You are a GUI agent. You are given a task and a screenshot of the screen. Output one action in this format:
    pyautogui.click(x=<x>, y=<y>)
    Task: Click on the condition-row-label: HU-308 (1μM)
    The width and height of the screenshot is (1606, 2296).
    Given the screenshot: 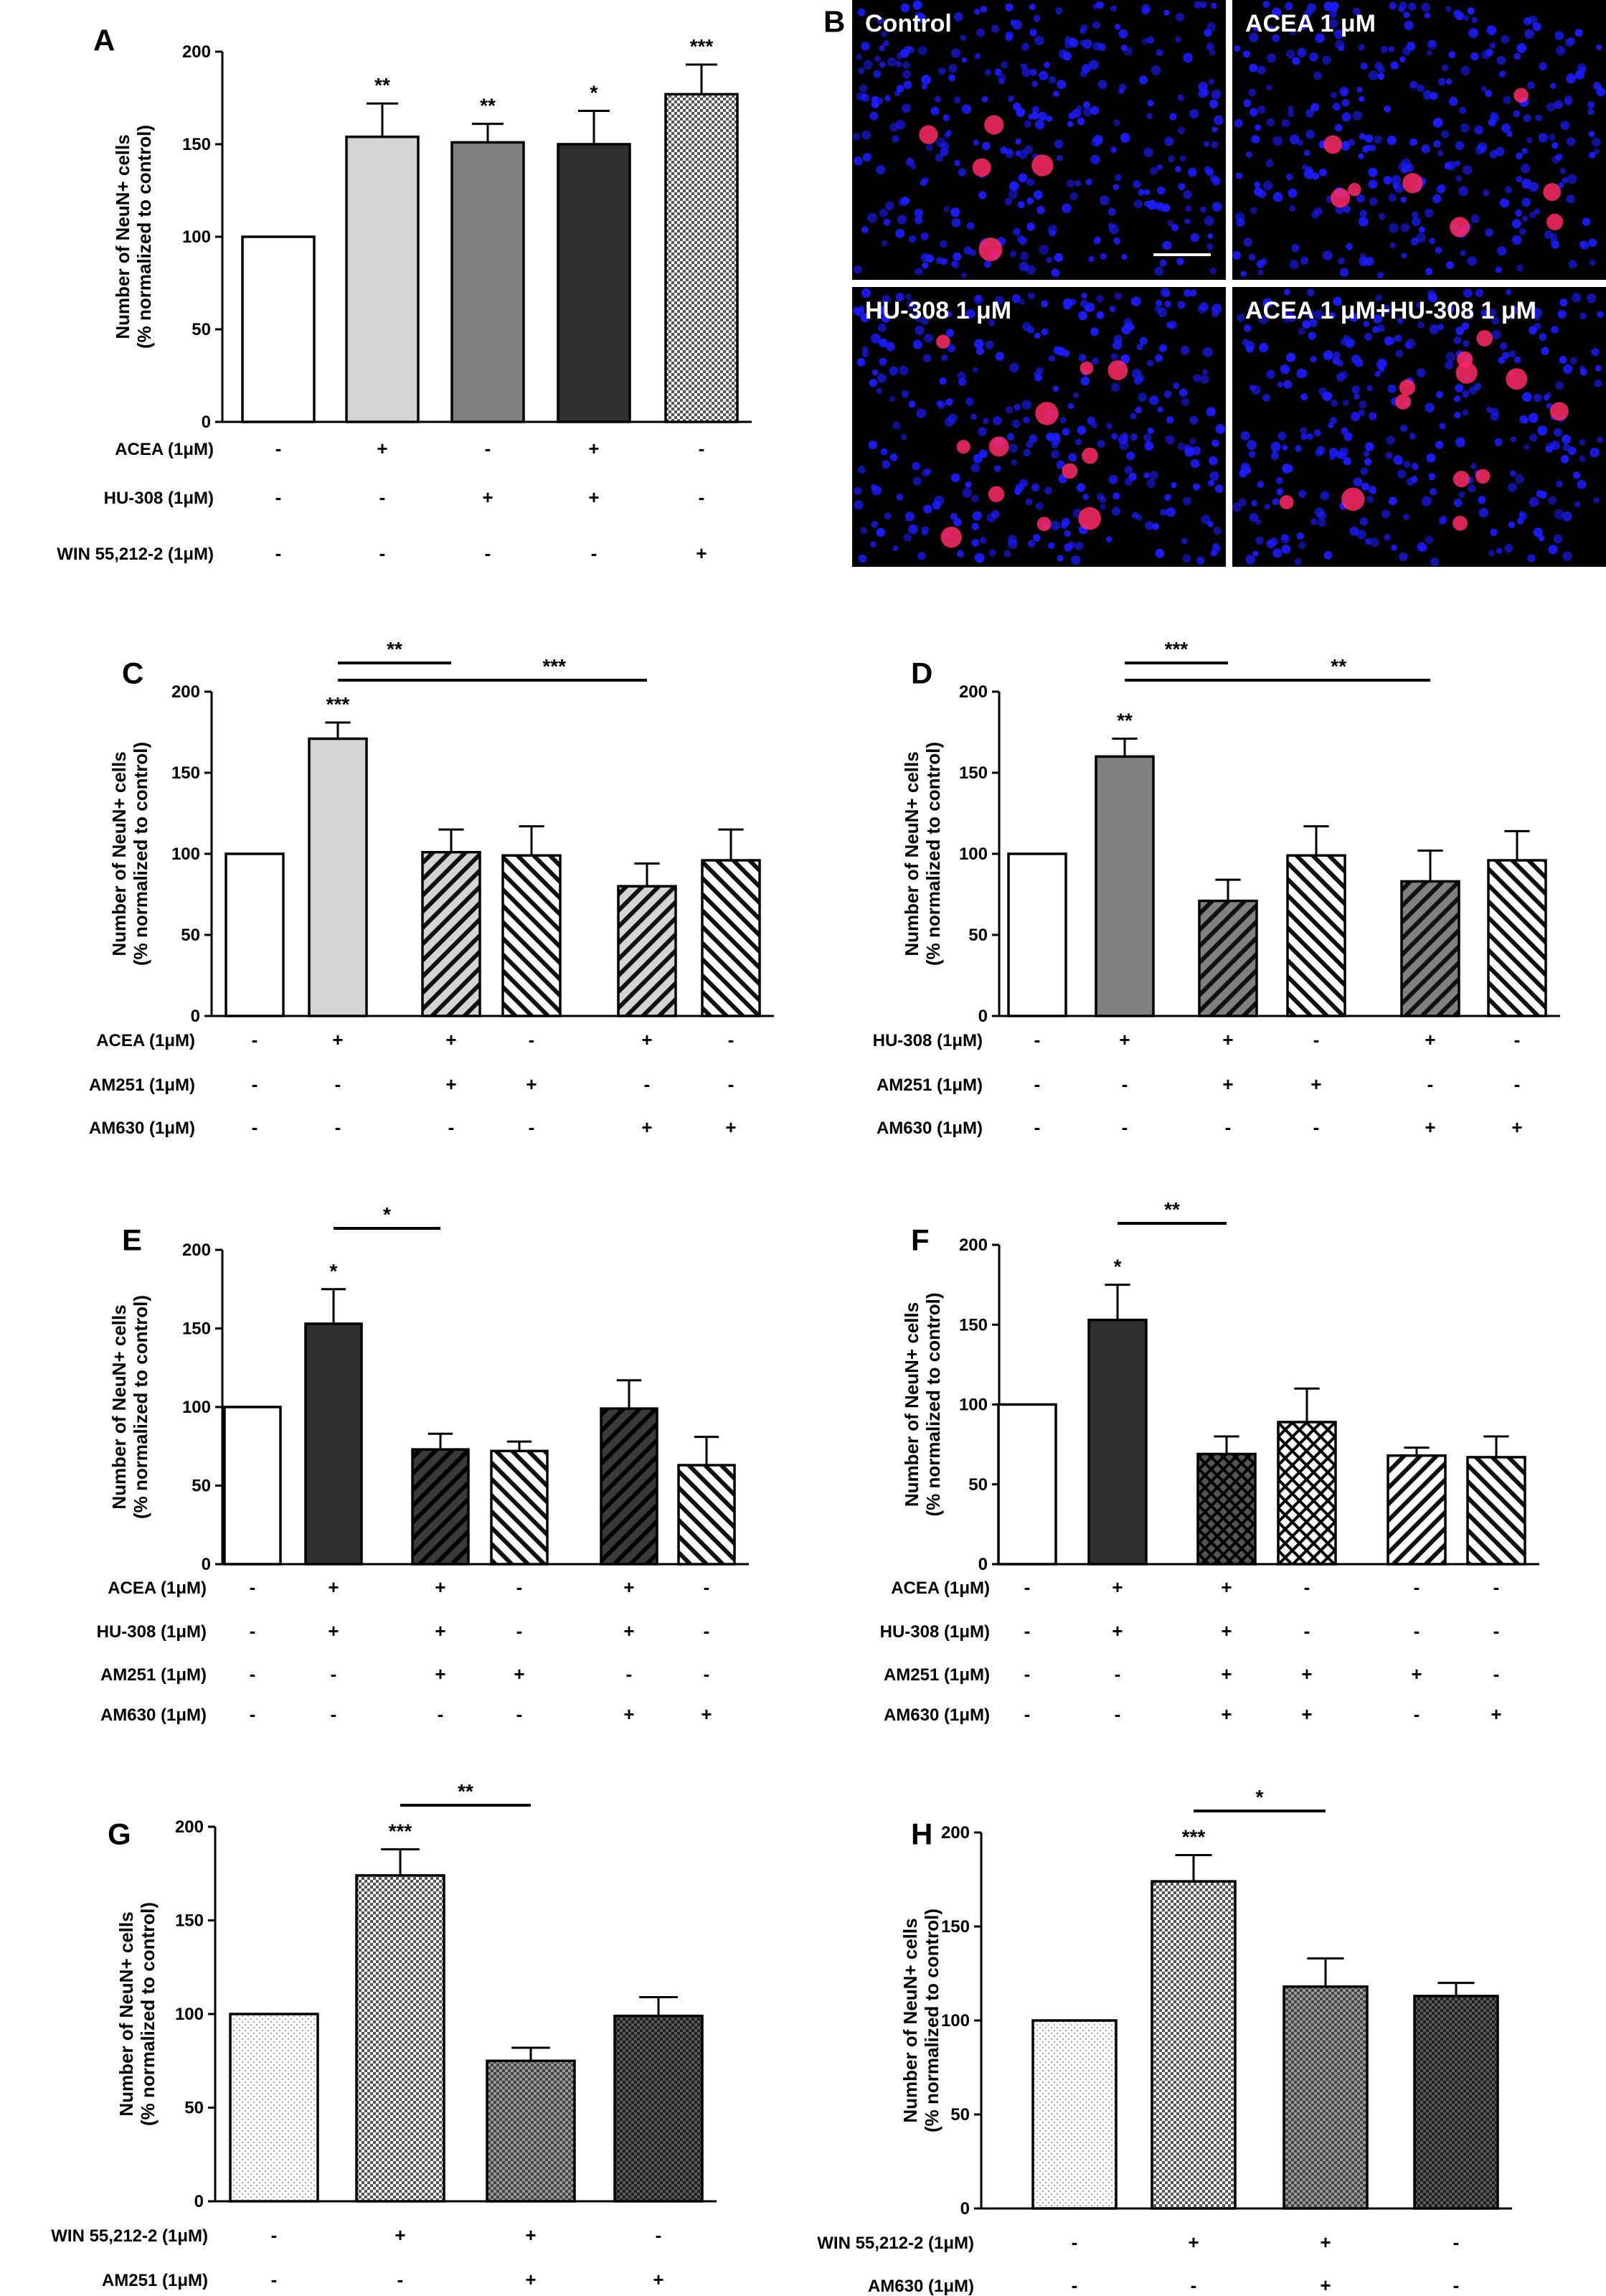 What is the action you would take?
    pyautogui.click(x=159, y=499)
    